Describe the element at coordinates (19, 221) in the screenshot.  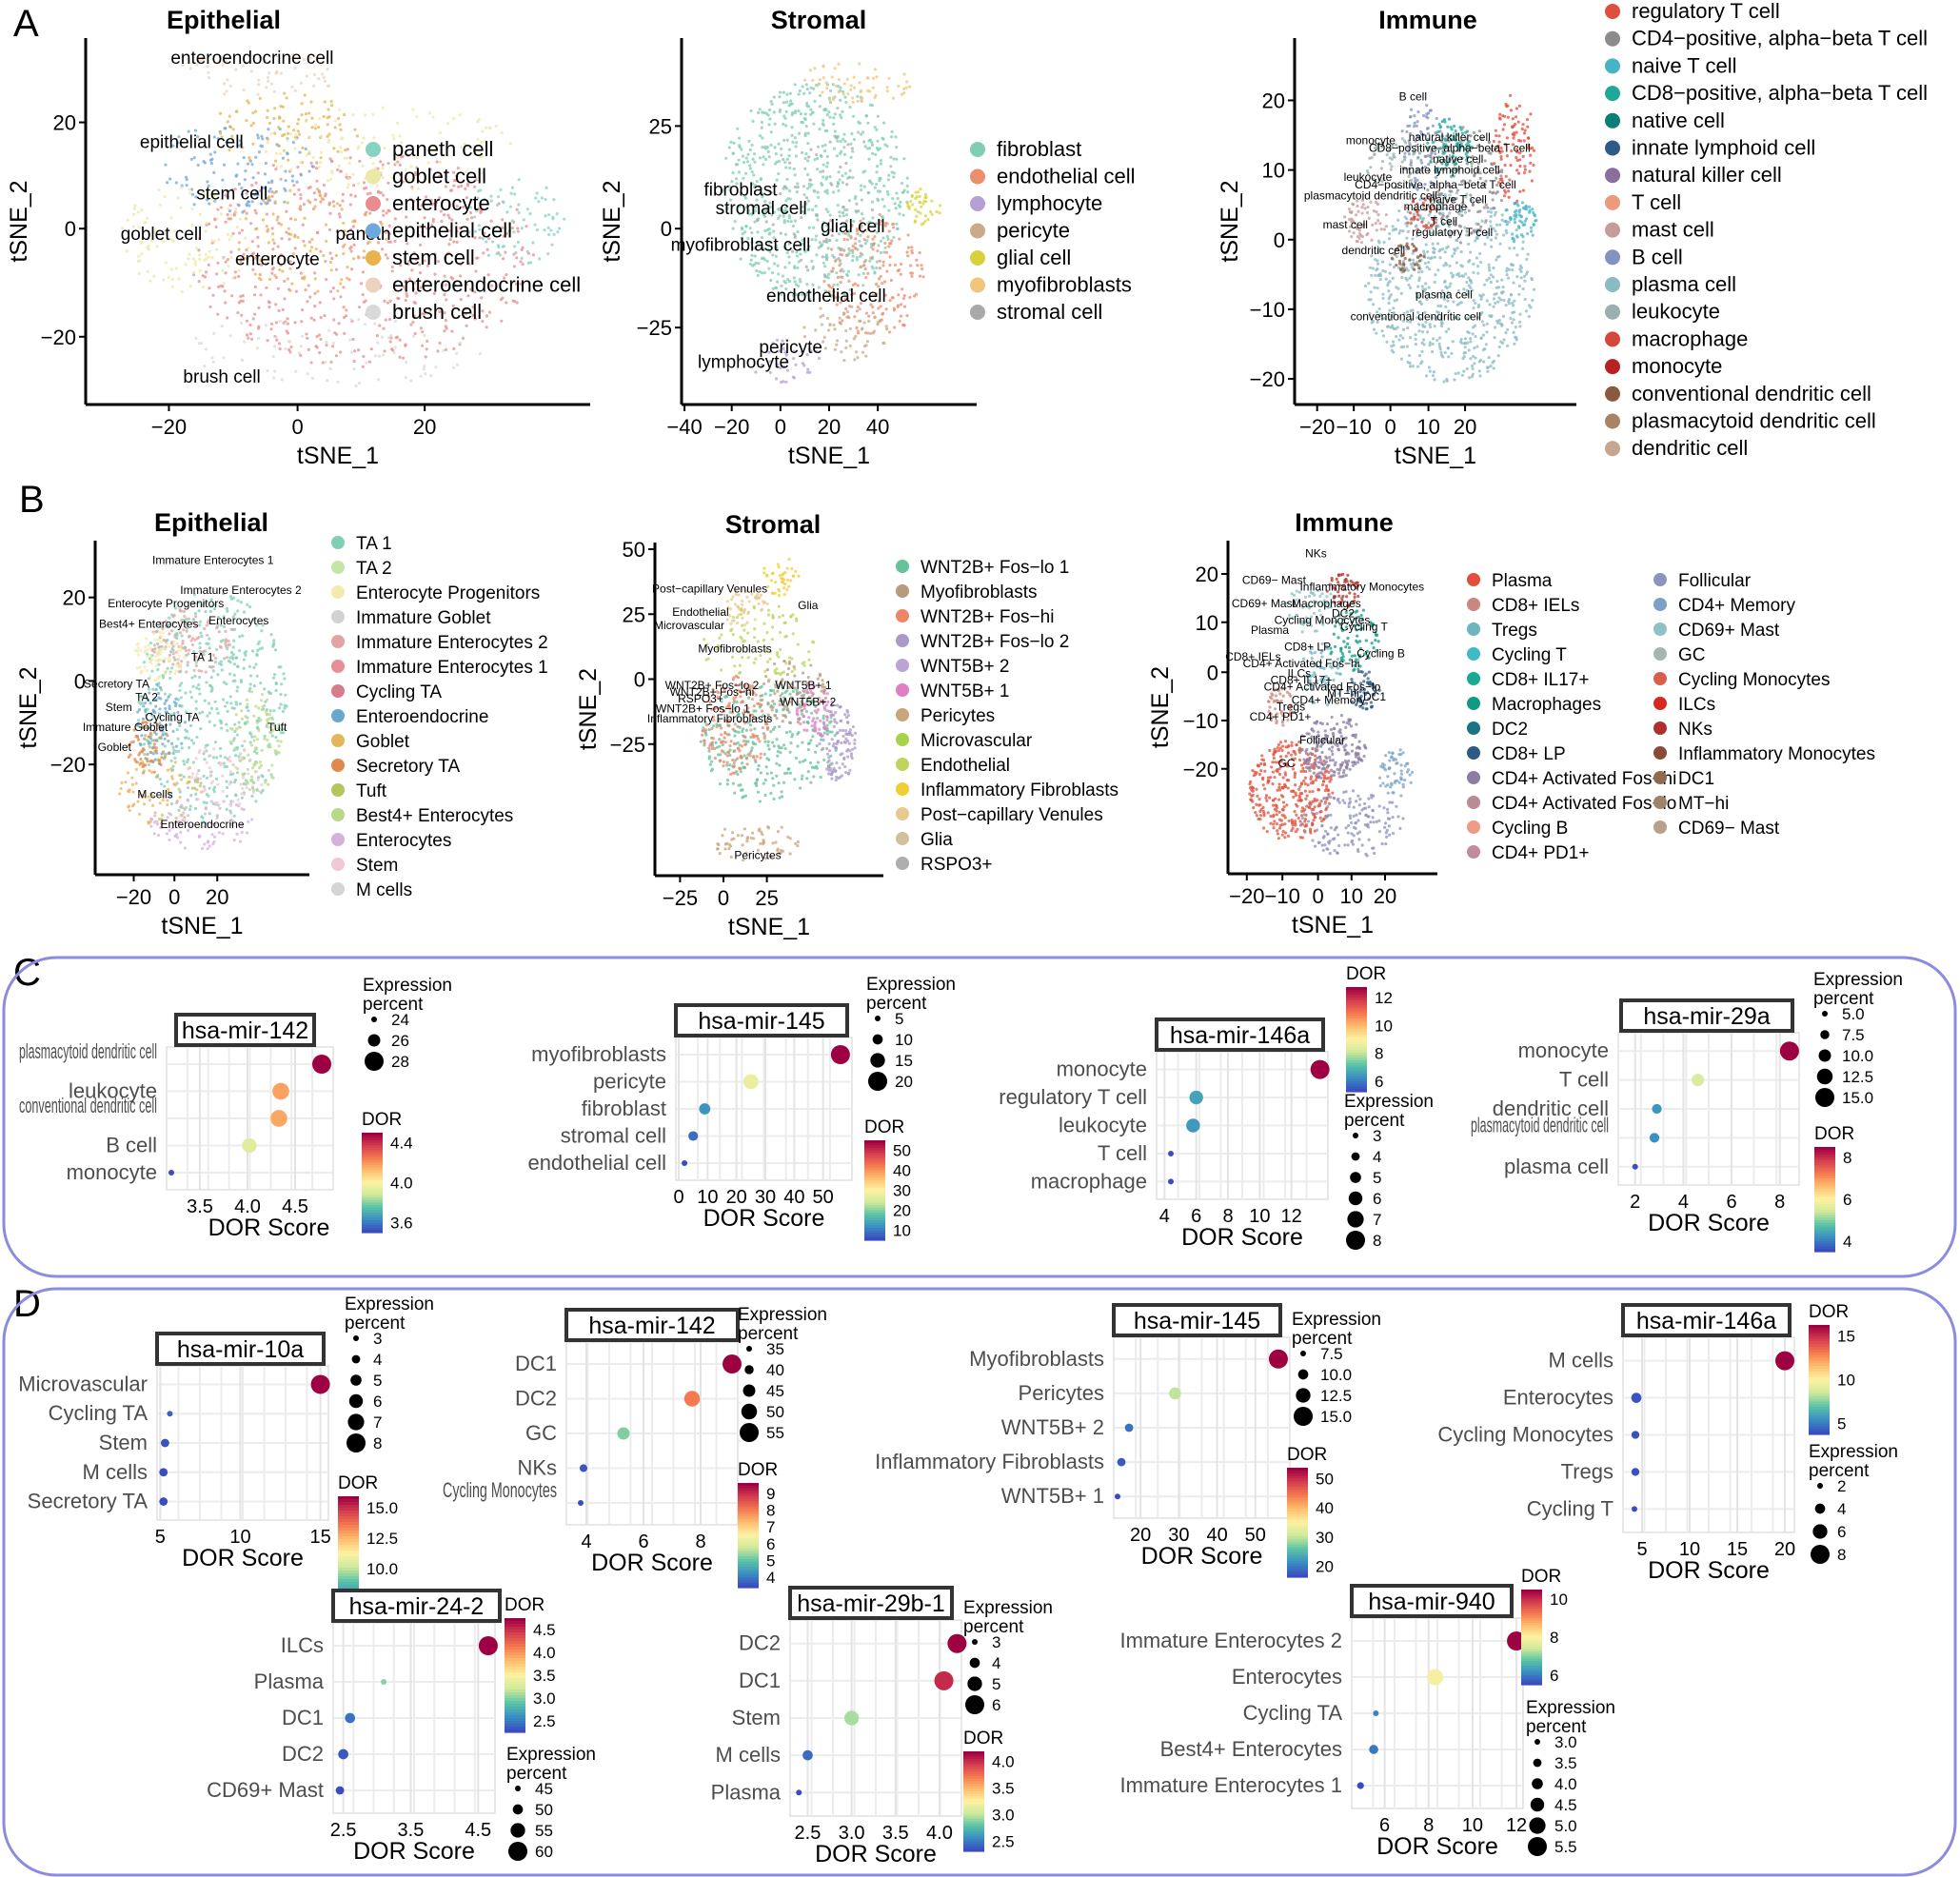
I see `y-axis-title: tSNE_2` at that location.